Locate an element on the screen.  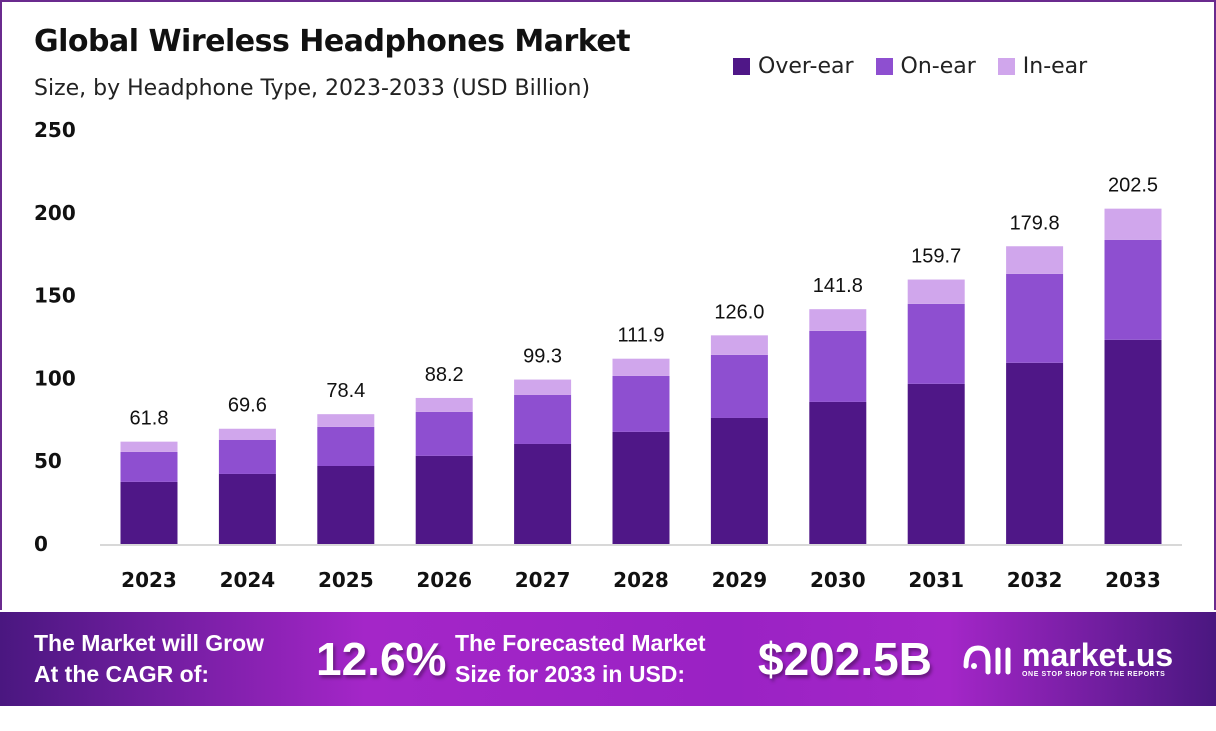
forecast-value: $202.5B is located at coordinates (845, 659).